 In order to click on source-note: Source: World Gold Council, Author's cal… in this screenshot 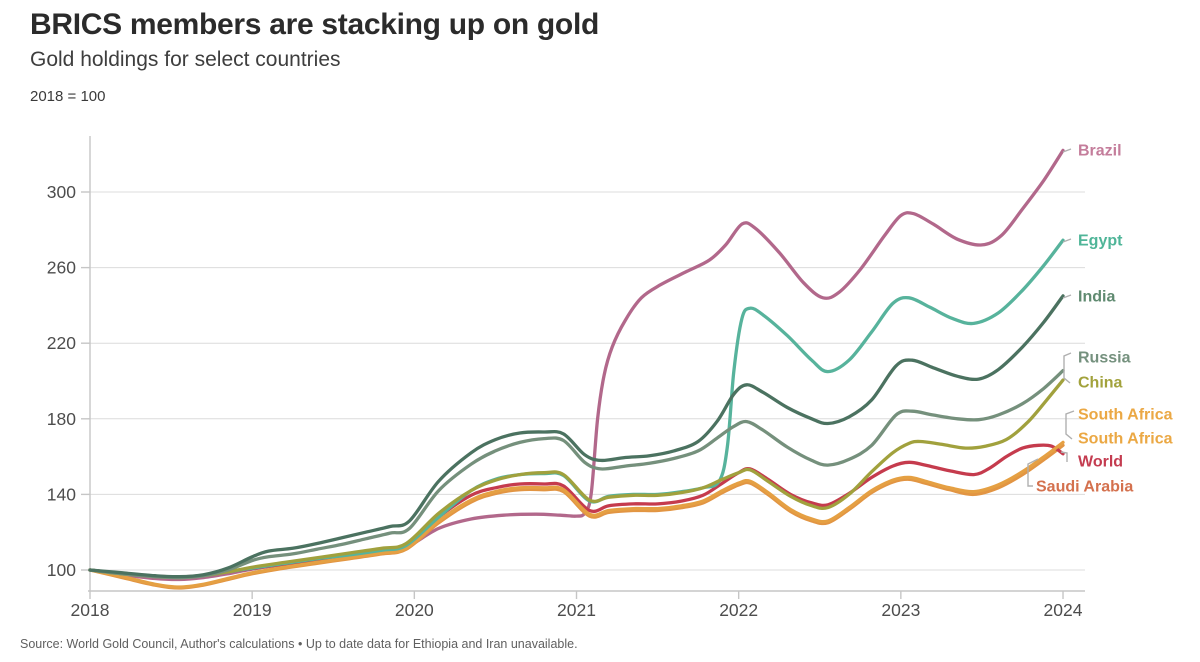, I will do `click(299, 644)`.